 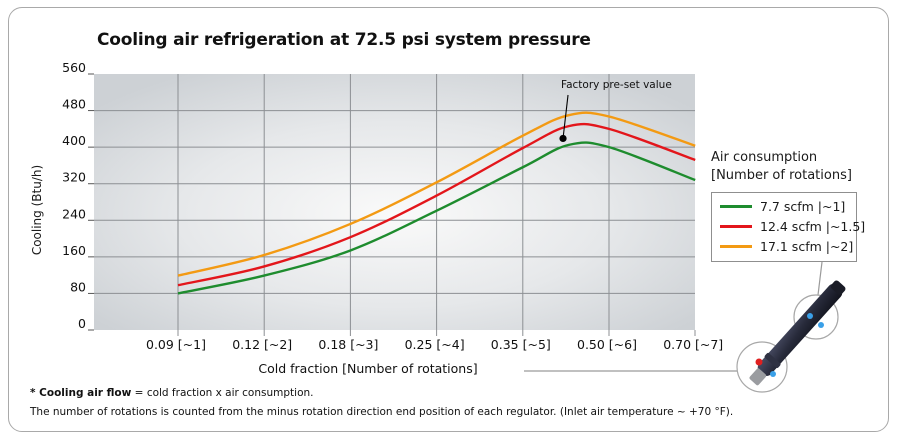 What do you see at coordinates (74, 67) in the screenshot?
I see `y-tick-label: 560` at bounding box center [74, 67].